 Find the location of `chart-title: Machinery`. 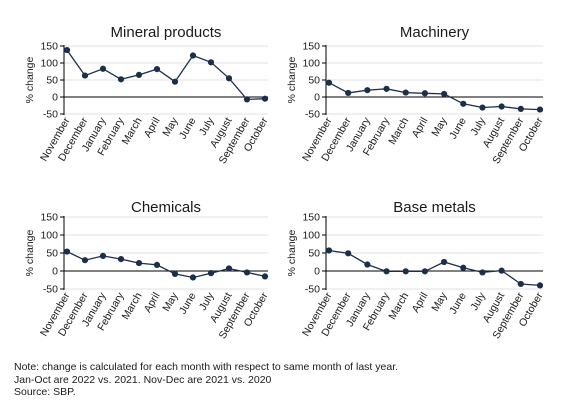

chart-title: Machinery is located at coordinates (435, 32).